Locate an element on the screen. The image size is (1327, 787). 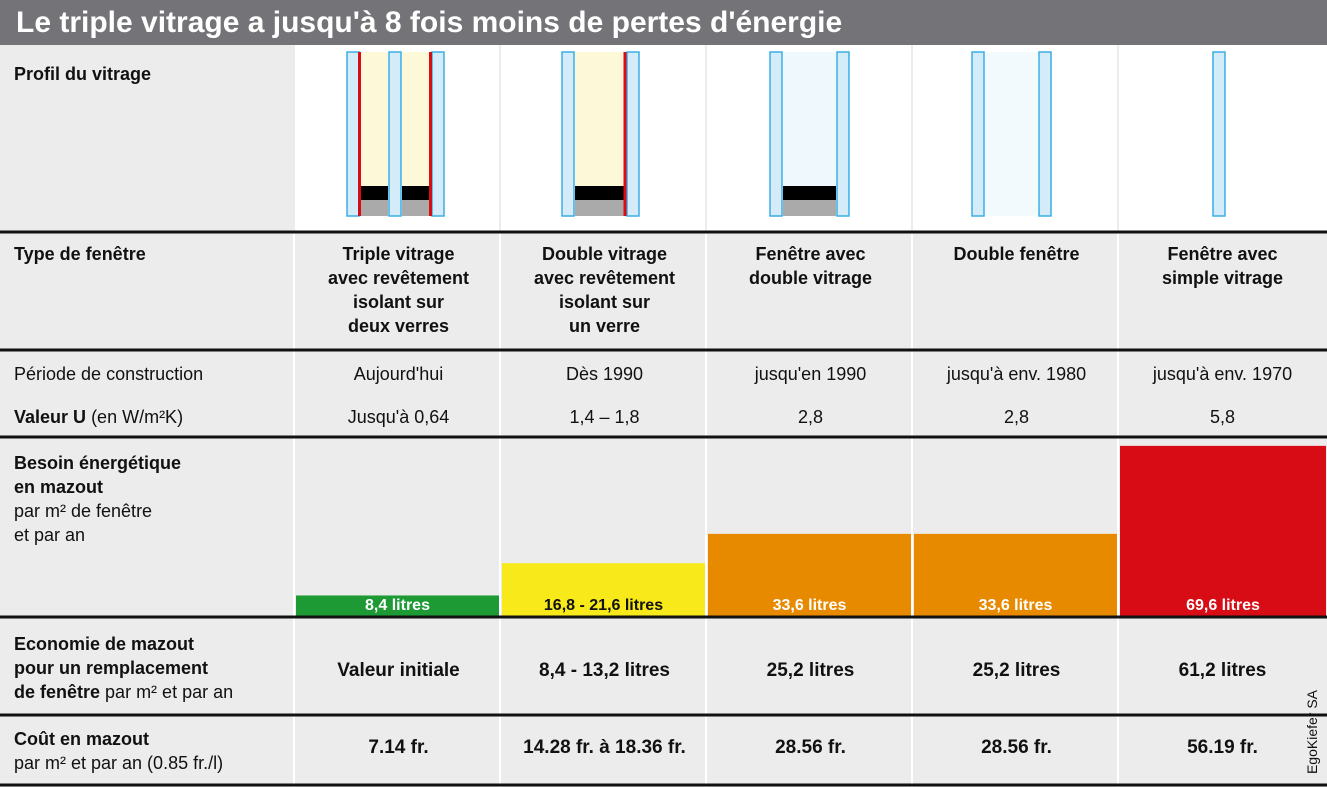
window-type: simple vitrage is located at coordinates (1222, 278).